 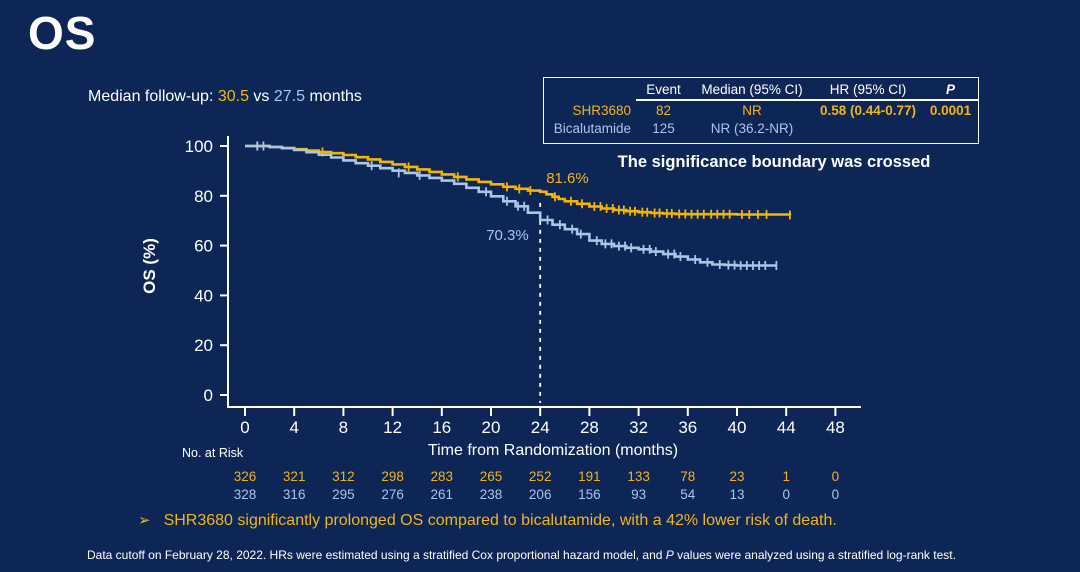 I want to click on stats-median-value: NR (36.2-NR), so click(x=752, y=128).